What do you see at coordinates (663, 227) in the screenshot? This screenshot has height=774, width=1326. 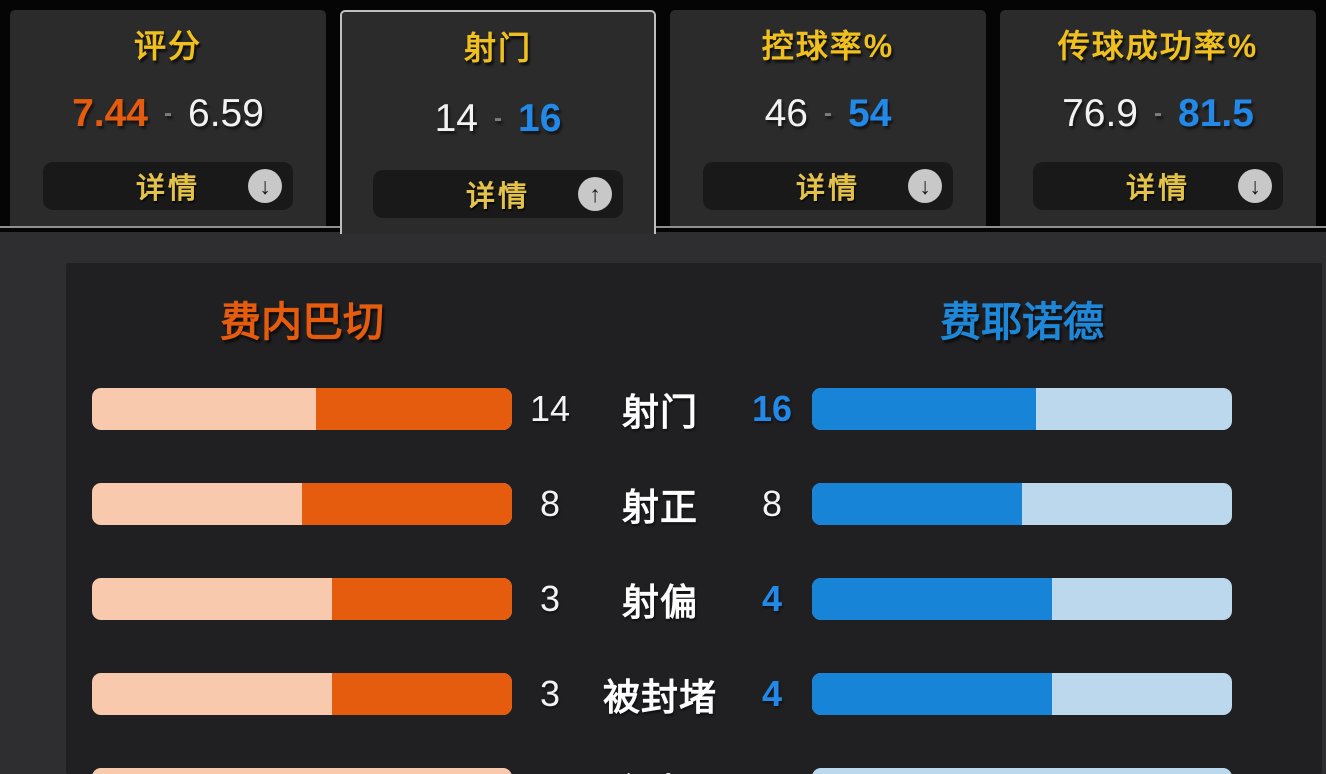 I see `tab-strip-divider` at bounding box center [663, 227].